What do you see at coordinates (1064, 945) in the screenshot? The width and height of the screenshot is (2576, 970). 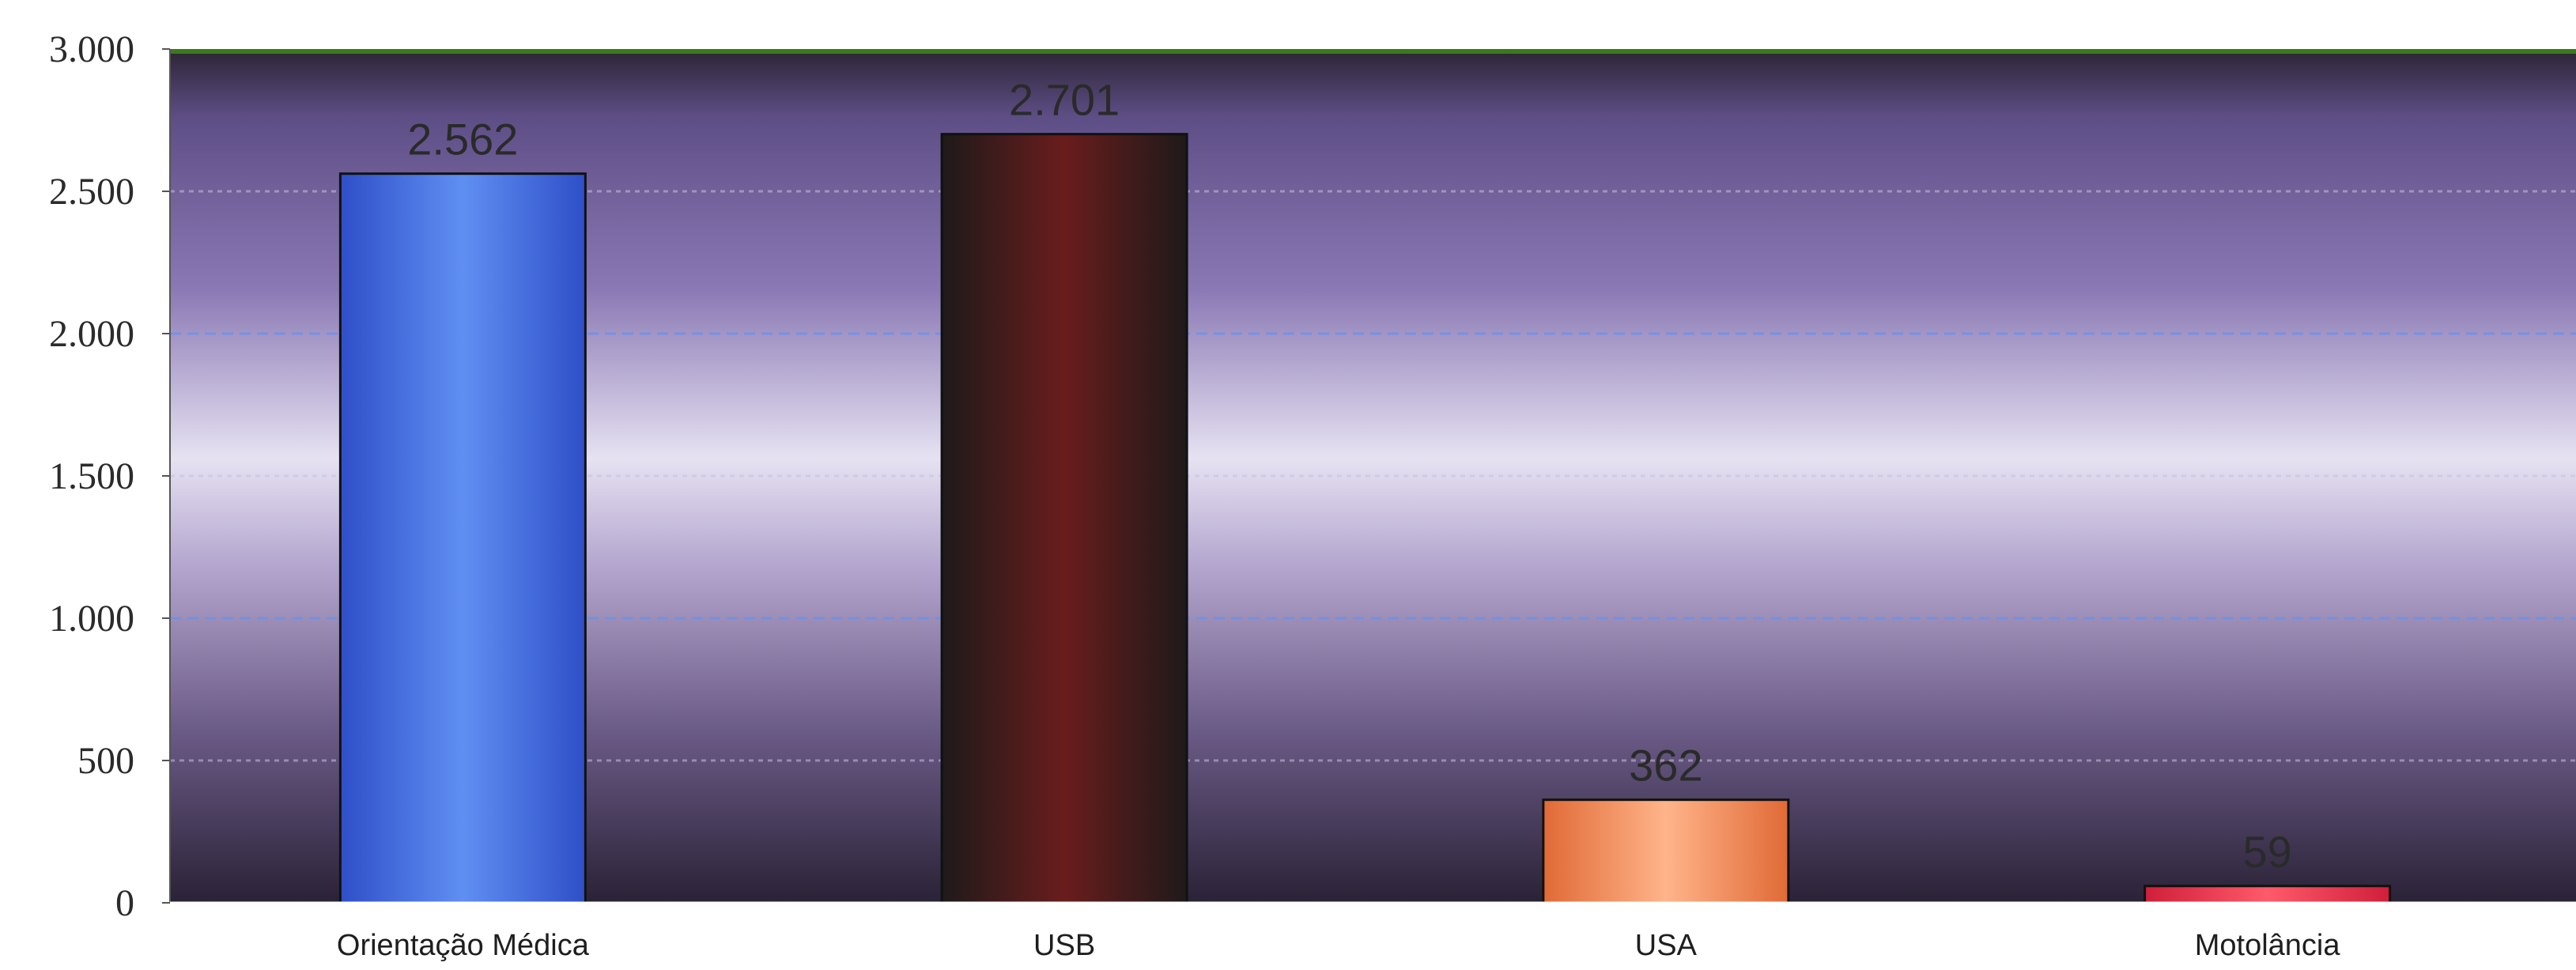 I see `x-category-label: USB` at bounding box center [1064, 945].